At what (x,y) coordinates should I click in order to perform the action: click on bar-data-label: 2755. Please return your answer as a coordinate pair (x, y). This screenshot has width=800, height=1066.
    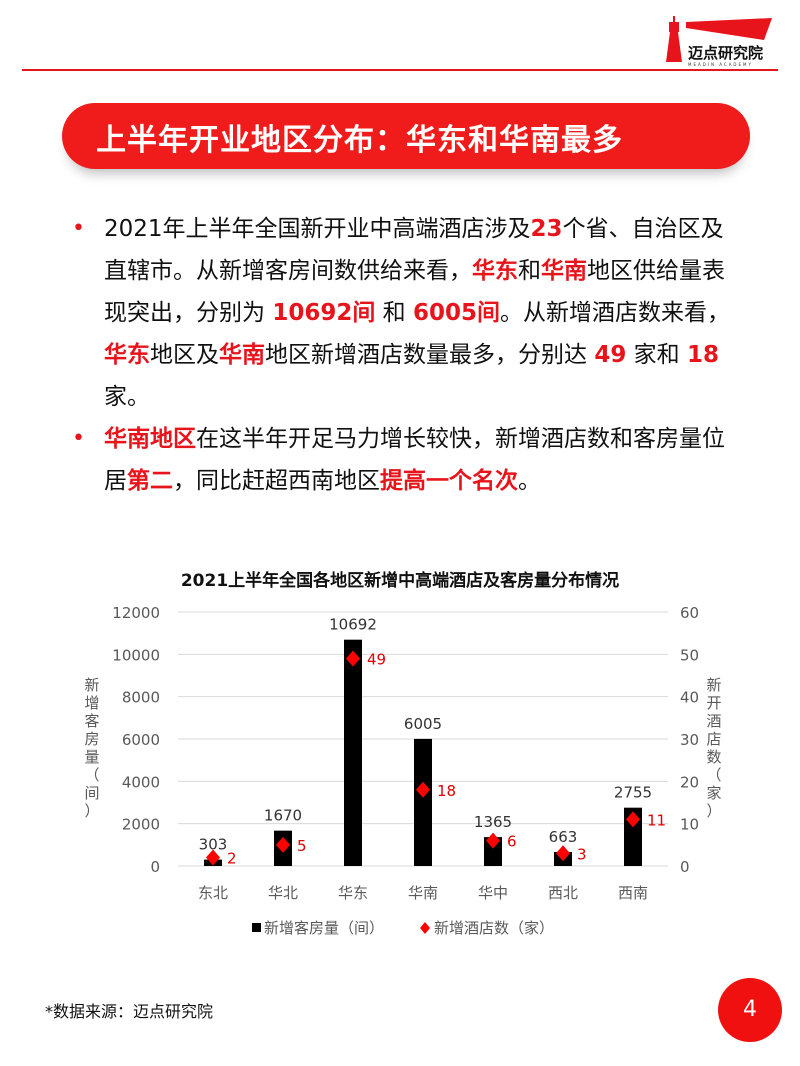
    Looking at the image, I should click on (633, 793).